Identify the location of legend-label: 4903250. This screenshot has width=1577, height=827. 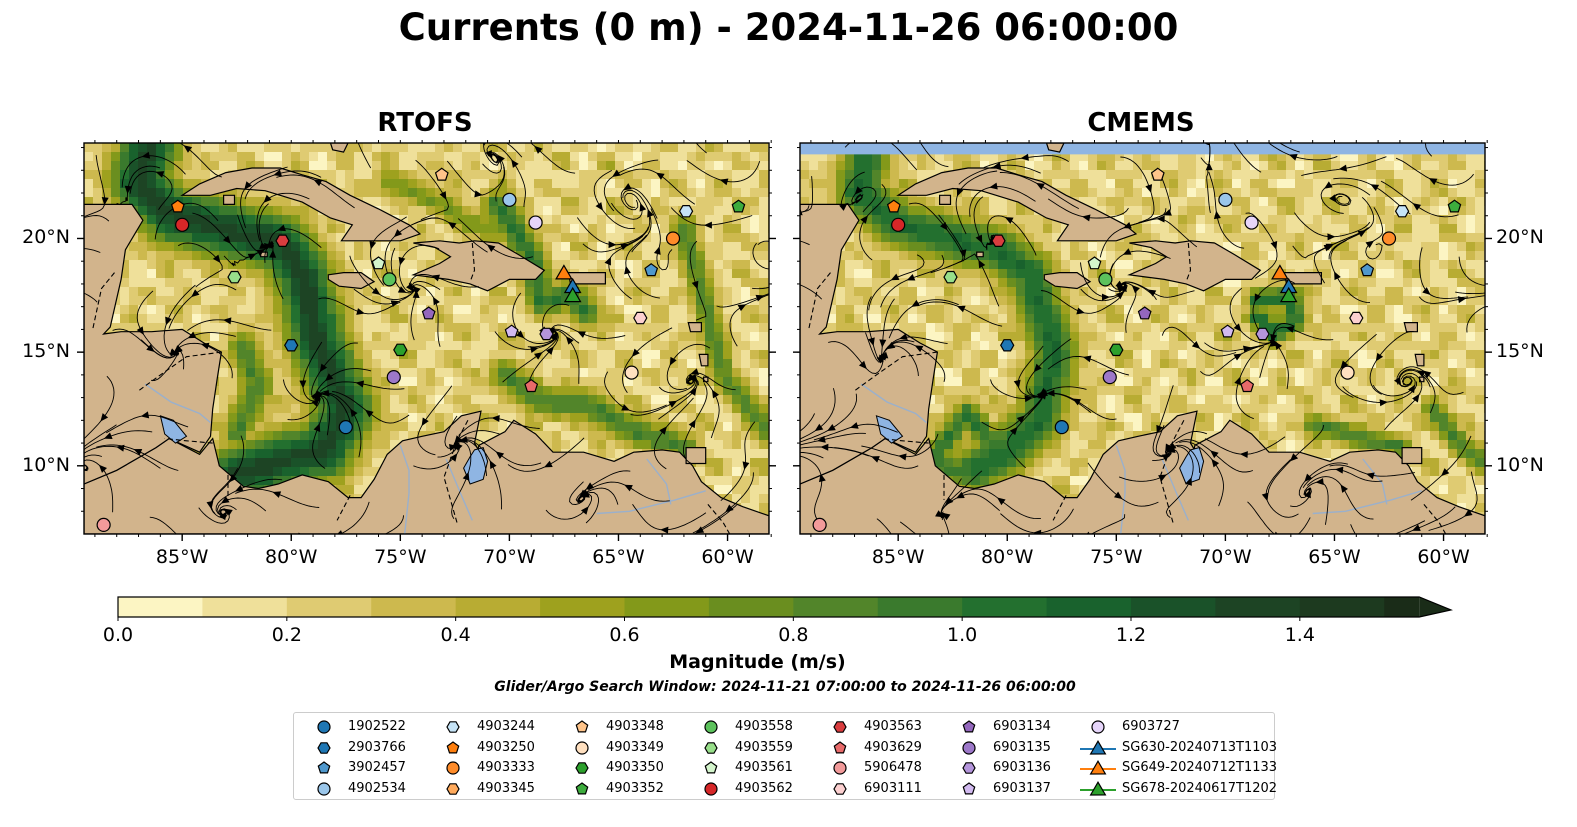
(506, 747).